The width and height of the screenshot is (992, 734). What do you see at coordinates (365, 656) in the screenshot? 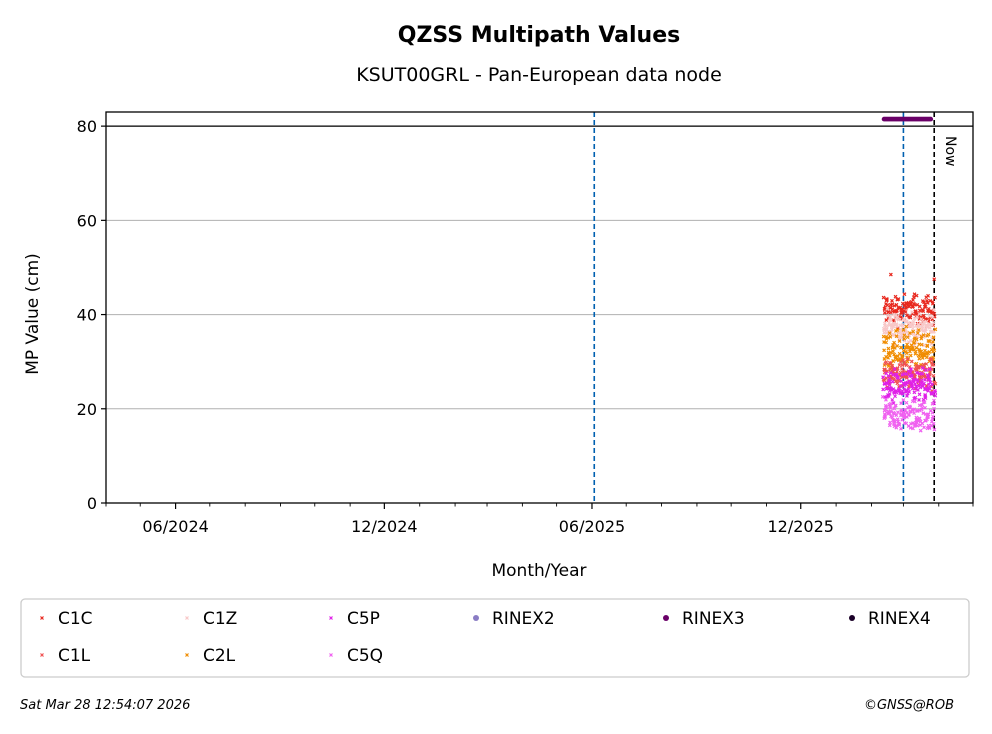
I see `legend-label-C5Q: C5Q` at bounding box center [365, 656].